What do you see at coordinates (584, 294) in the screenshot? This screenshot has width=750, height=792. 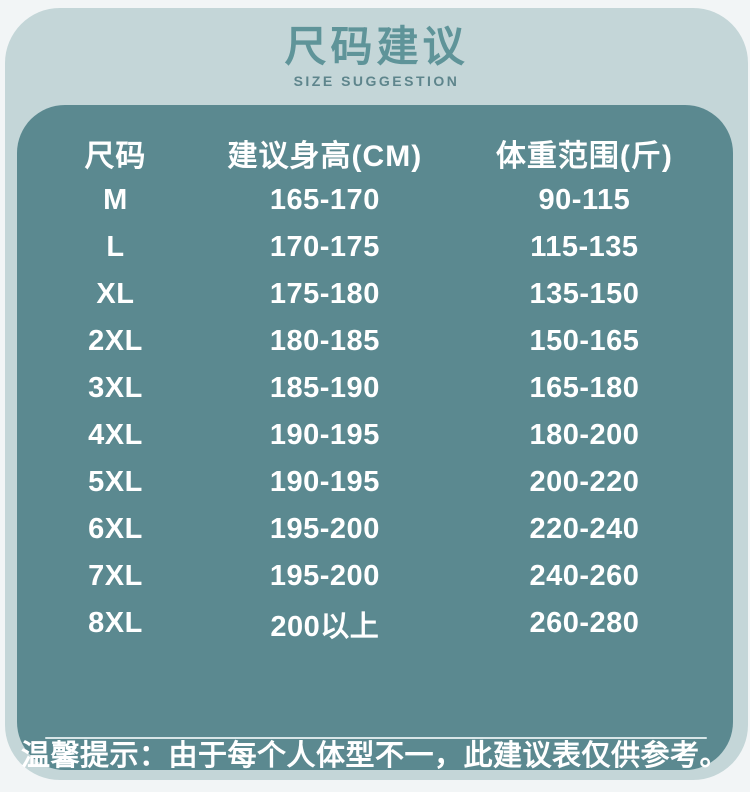 I see `weight-cell: 135-150` at bounding box center [584, 294].